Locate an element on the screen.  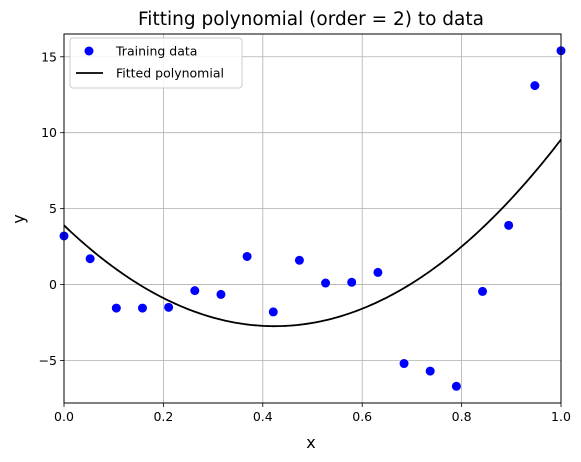
chart-title: Fitting polynomial (order = 2) to data is located at coordinates (311, 19).